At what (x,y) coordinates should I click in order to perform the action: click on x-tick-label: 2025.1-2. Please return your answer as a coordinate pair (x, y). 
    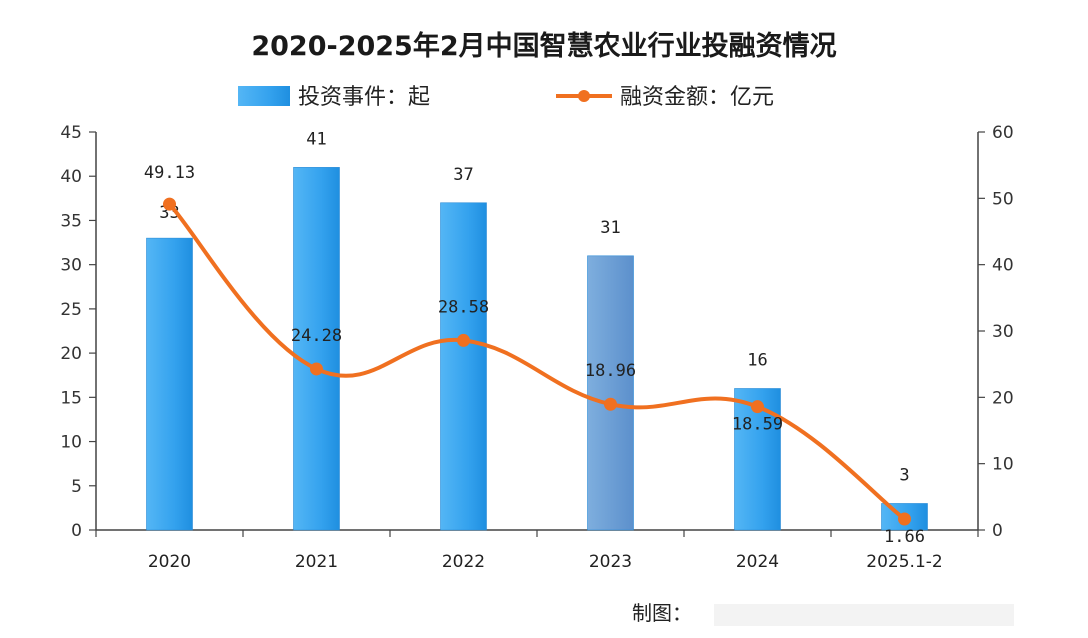
    Looking at the image, I should click on (904, 562).